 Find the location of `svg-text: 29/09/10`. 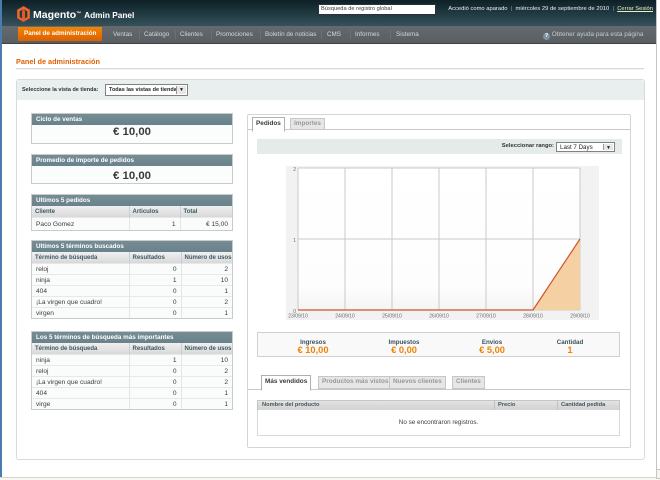

svg-text: 29/09/10 is located at coordinates (580, 317).